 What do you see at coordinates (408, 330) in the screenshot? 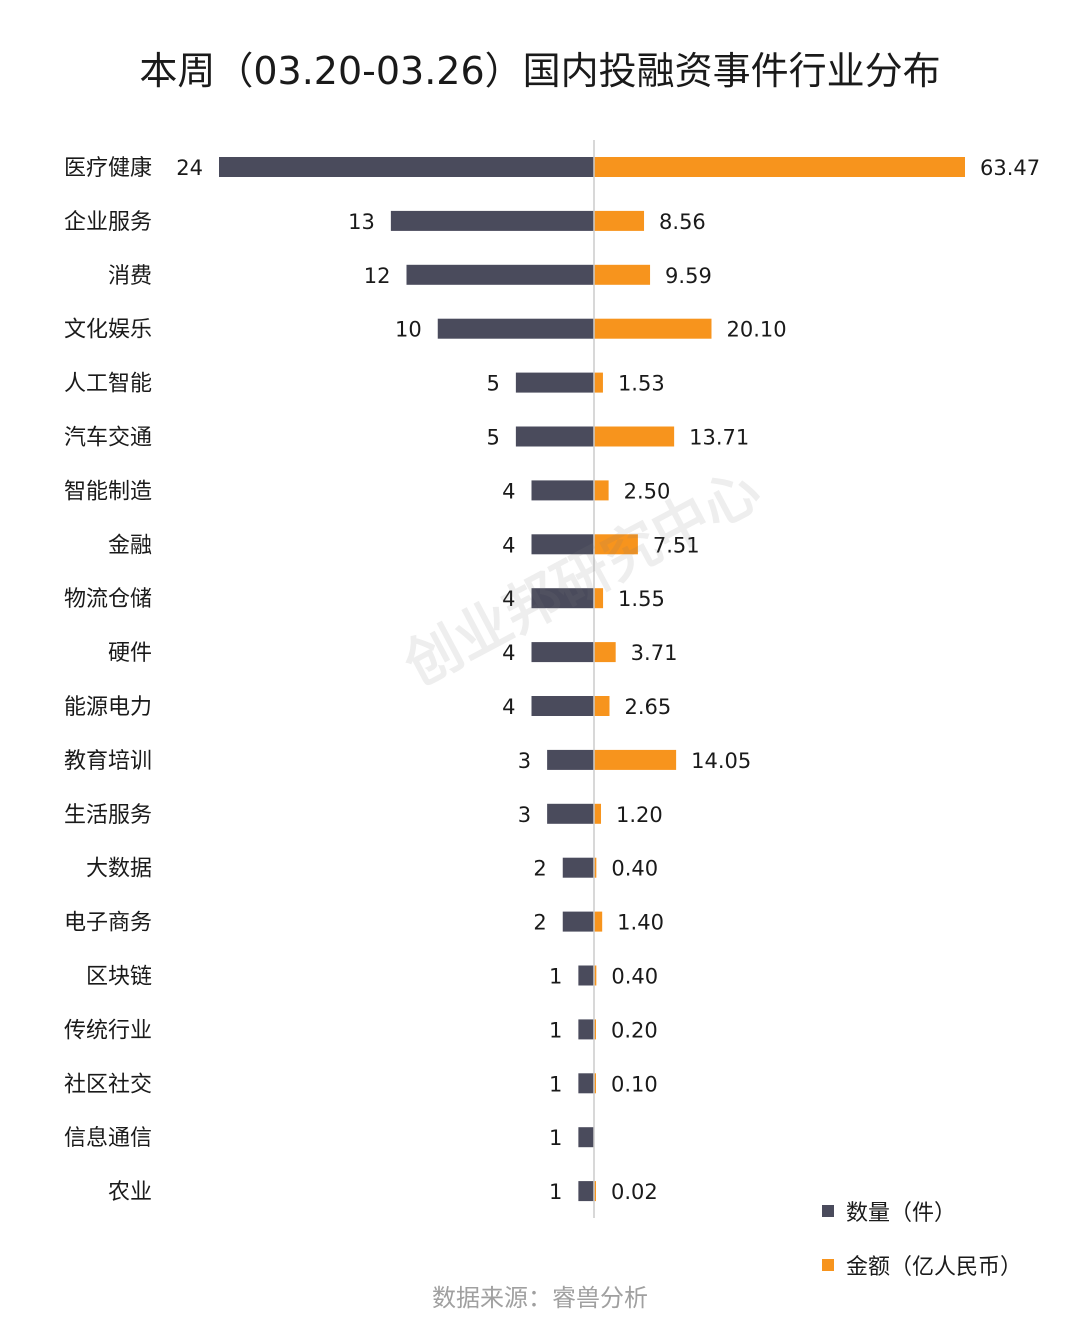
I see `count-value-label: 10` at bounding box center [408, 330].